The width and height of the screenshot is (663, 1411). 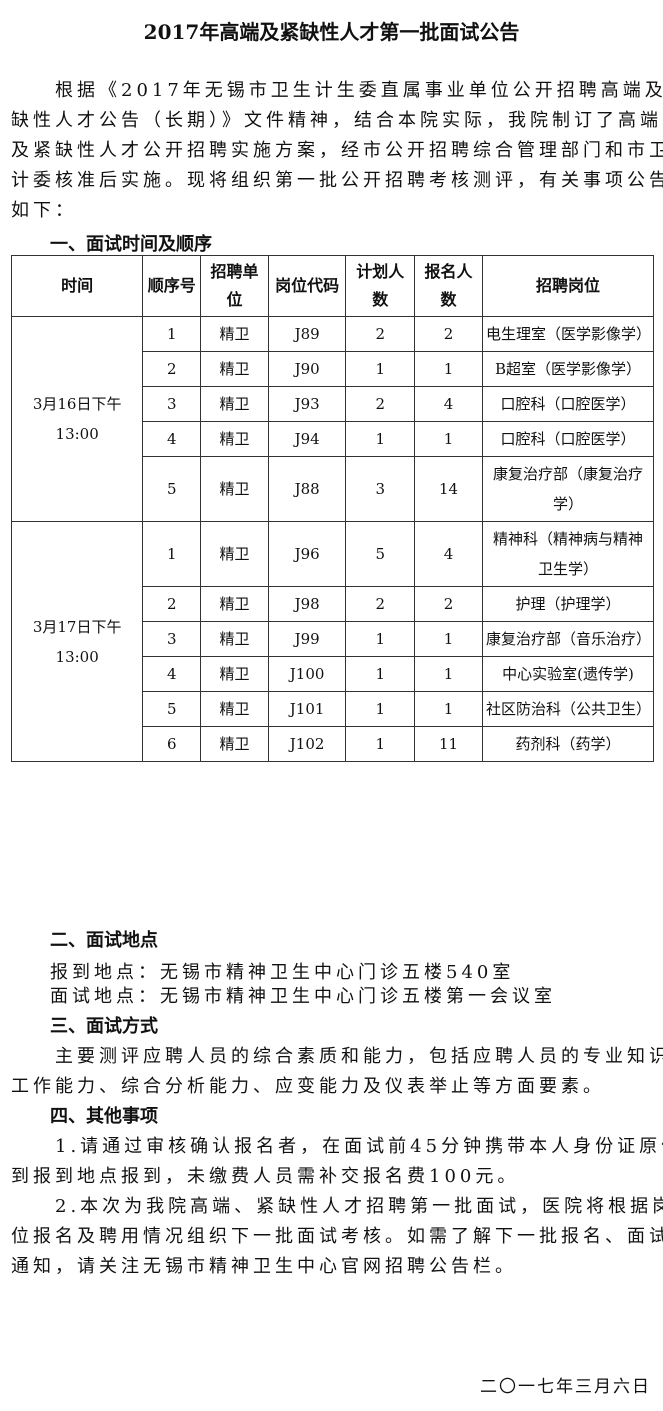 I want to click on table-cell: J93, so click(x=307, y=404).